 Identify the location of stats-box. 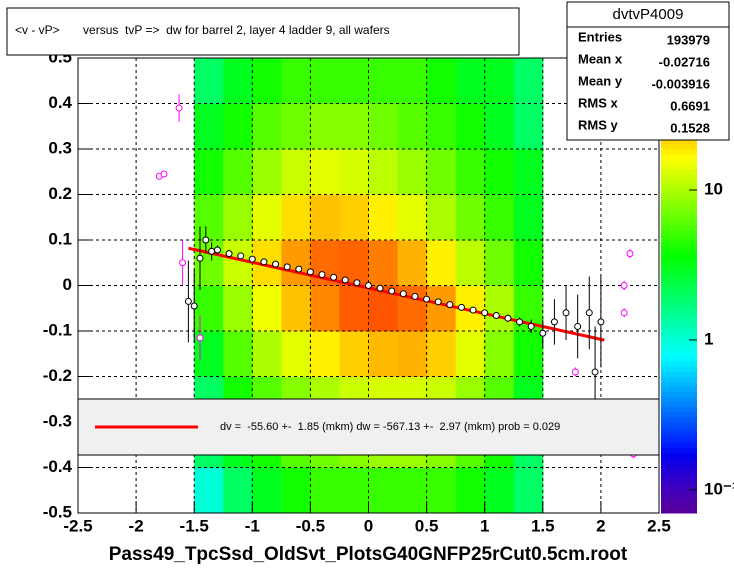
(648, 71).